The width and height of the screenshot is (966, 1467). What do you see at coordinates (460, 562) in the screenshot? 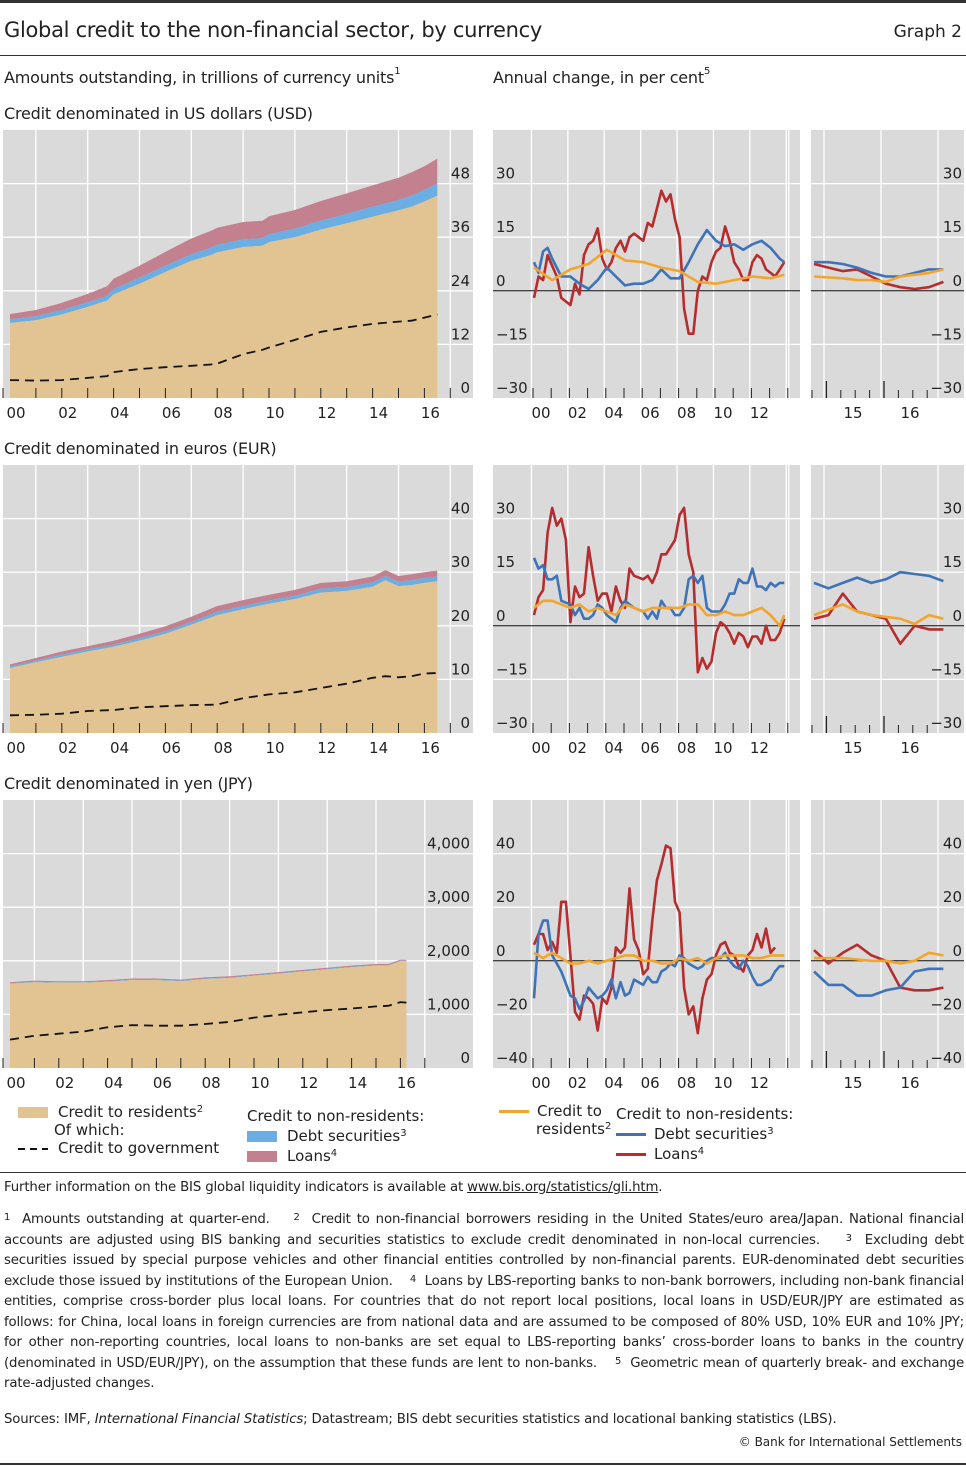
I see `y-tick-label: 30` at bounding box center [460, 562].